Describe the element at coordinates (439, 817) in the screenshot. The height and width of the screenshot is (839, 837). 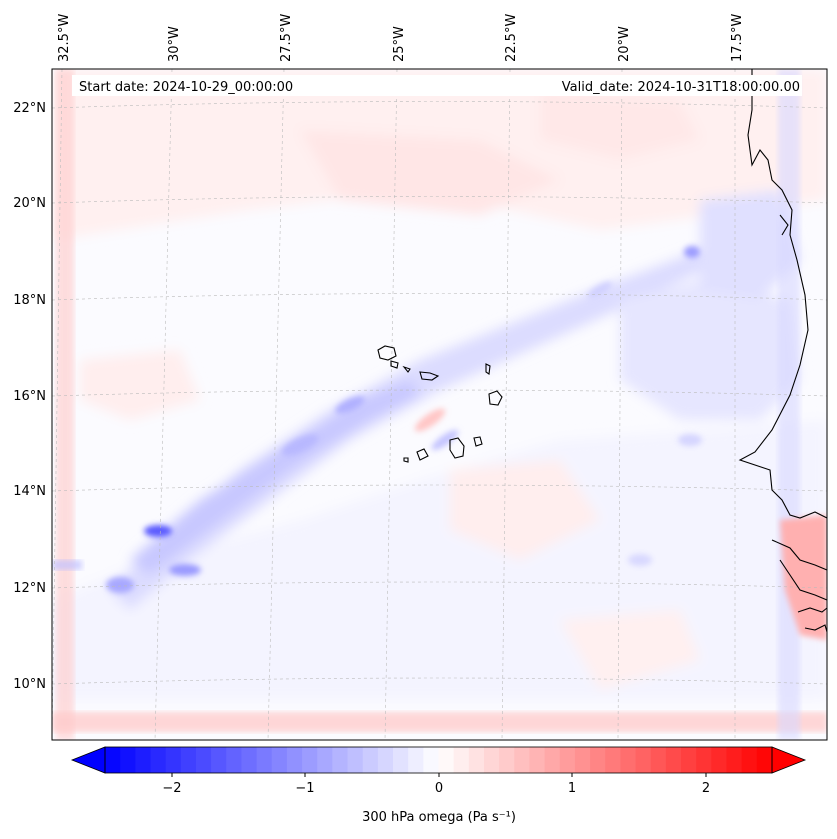
I see `colorbar-label: 300 hPa omega (Pa s⁻¹)` at that location.